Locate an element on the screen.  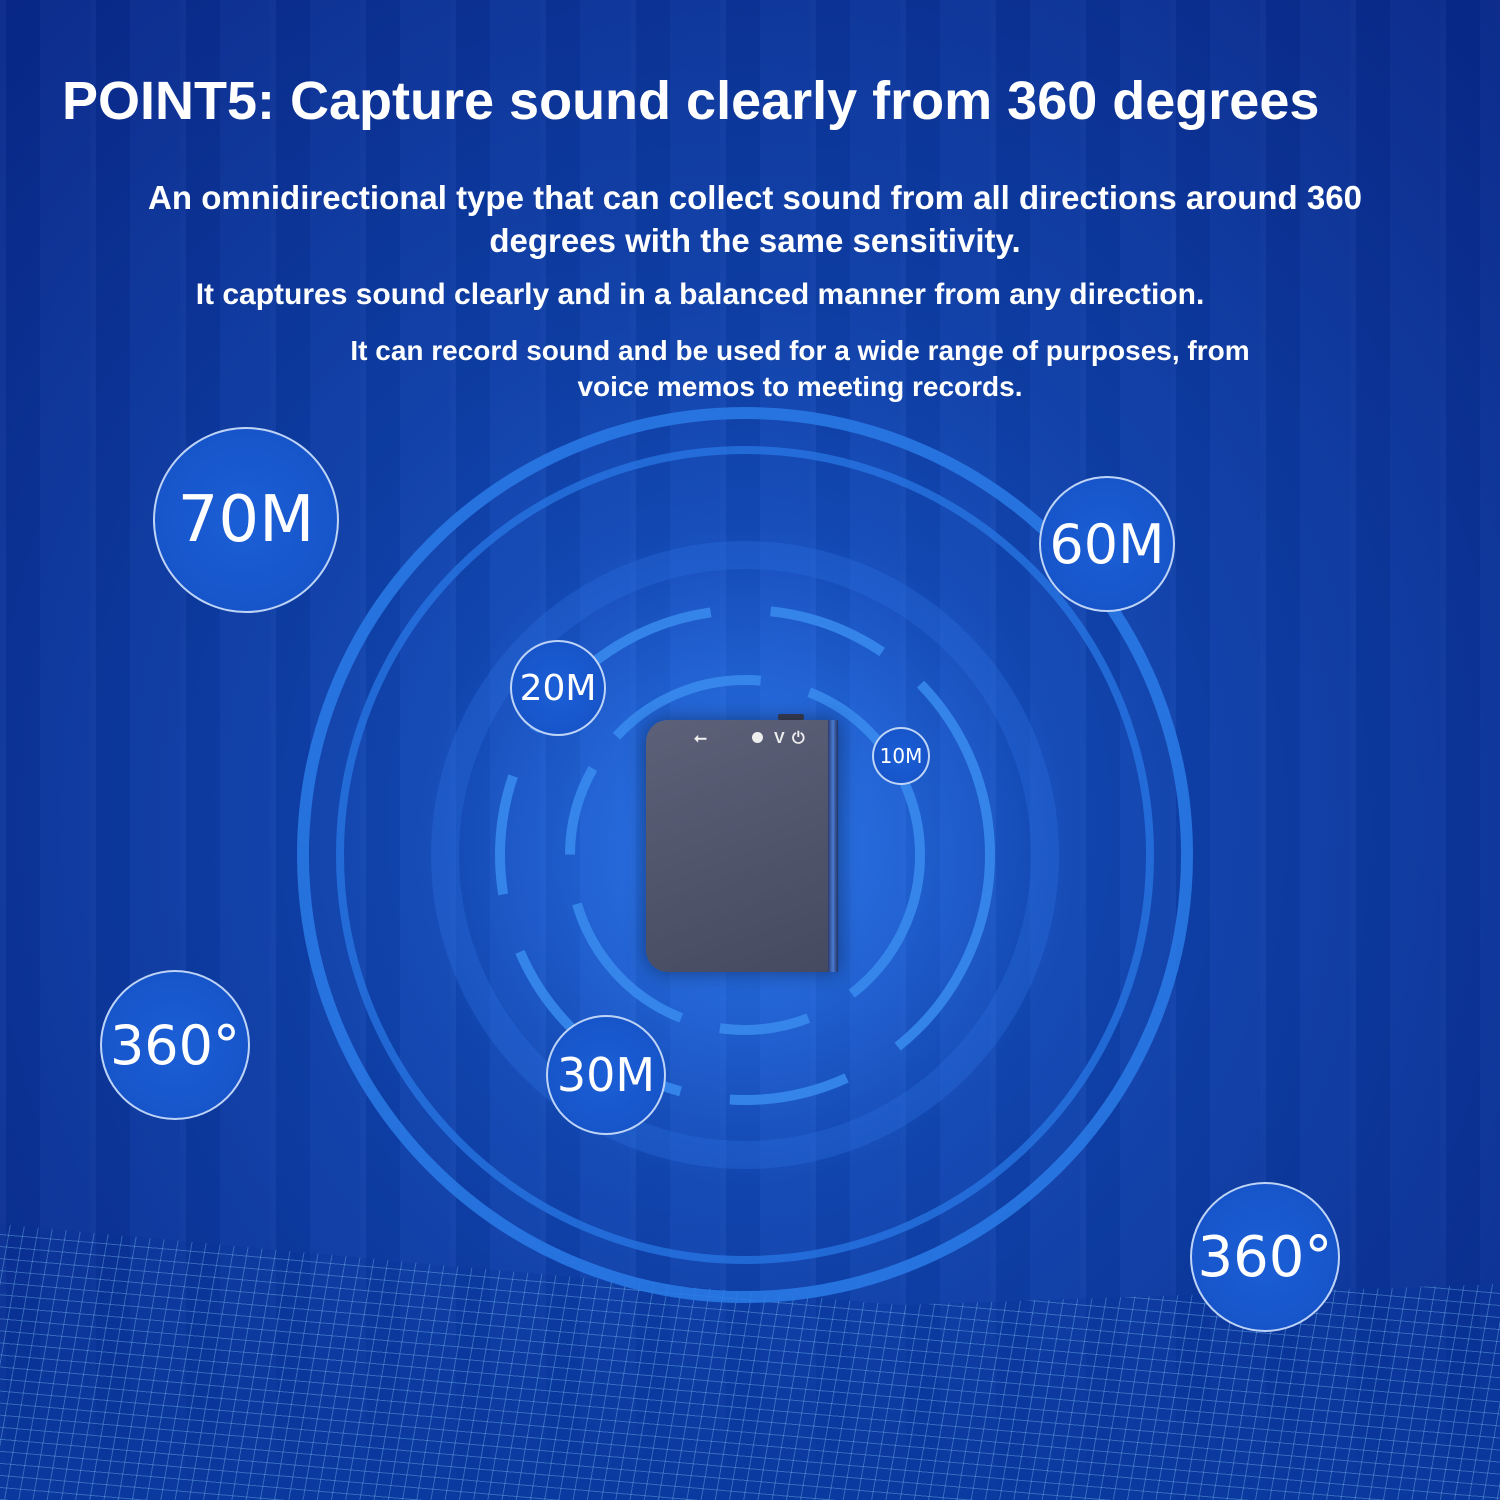
inner-ring is located at coordinates (745, 855).